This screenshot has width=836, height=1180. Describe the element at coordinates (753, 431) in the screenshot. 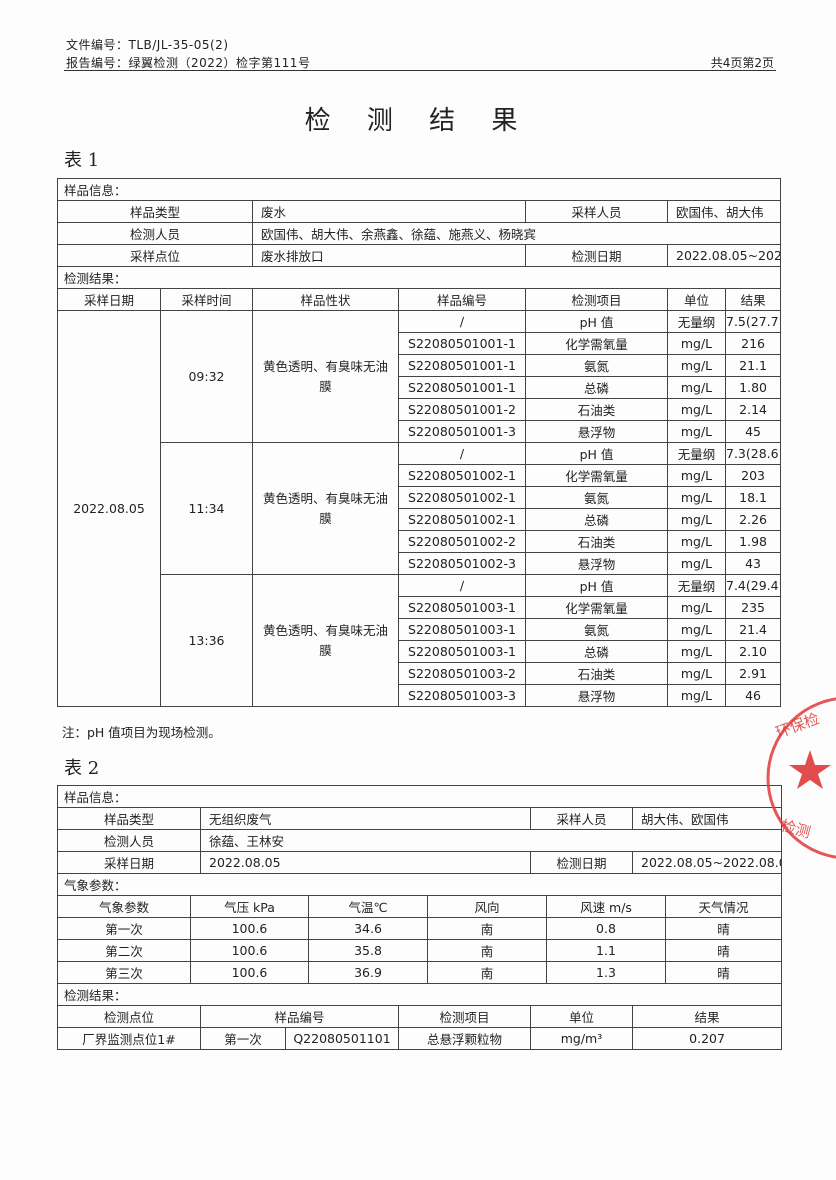

I see `result: 45` at that location.